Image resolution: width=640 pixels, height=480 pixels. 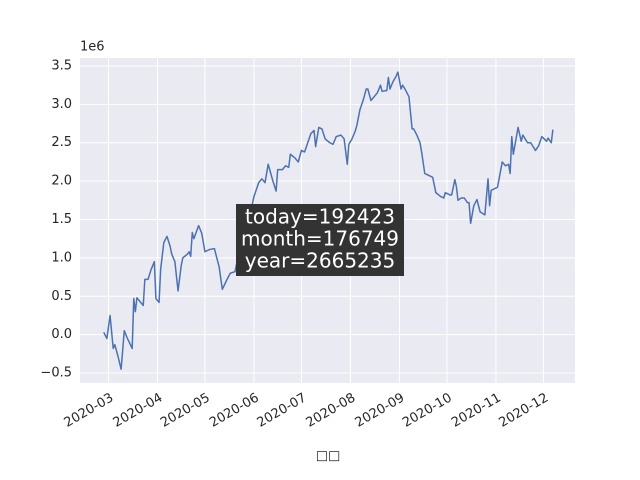 What do you see at coordinates (320, 261) in the screenshot?
I see `annotation-line: year=2665235` at bounding box center [320, 261].